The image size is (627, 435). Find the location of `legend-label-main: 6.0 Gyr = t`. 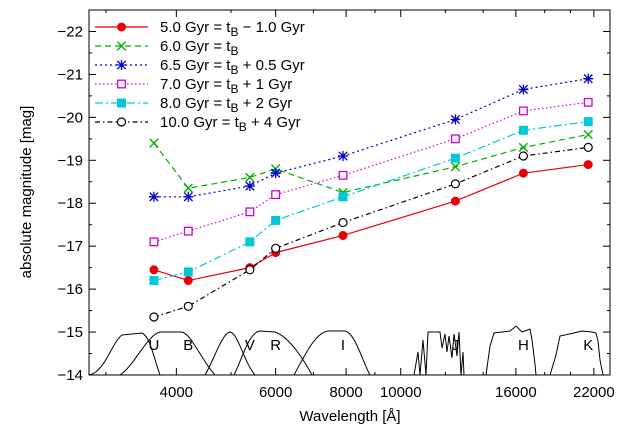

legend-label-main: 6.0 Gyr = t is located at coordinates (195, 46).